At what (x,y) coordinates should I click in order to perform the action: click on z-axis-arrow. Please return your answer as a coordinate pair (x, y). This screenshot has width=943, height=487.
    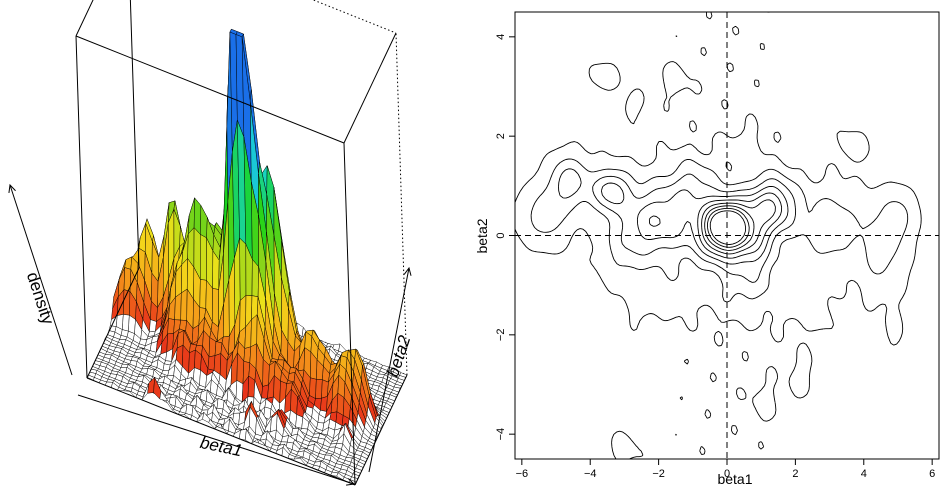
    Looking at the image, I should click on (41, 280).